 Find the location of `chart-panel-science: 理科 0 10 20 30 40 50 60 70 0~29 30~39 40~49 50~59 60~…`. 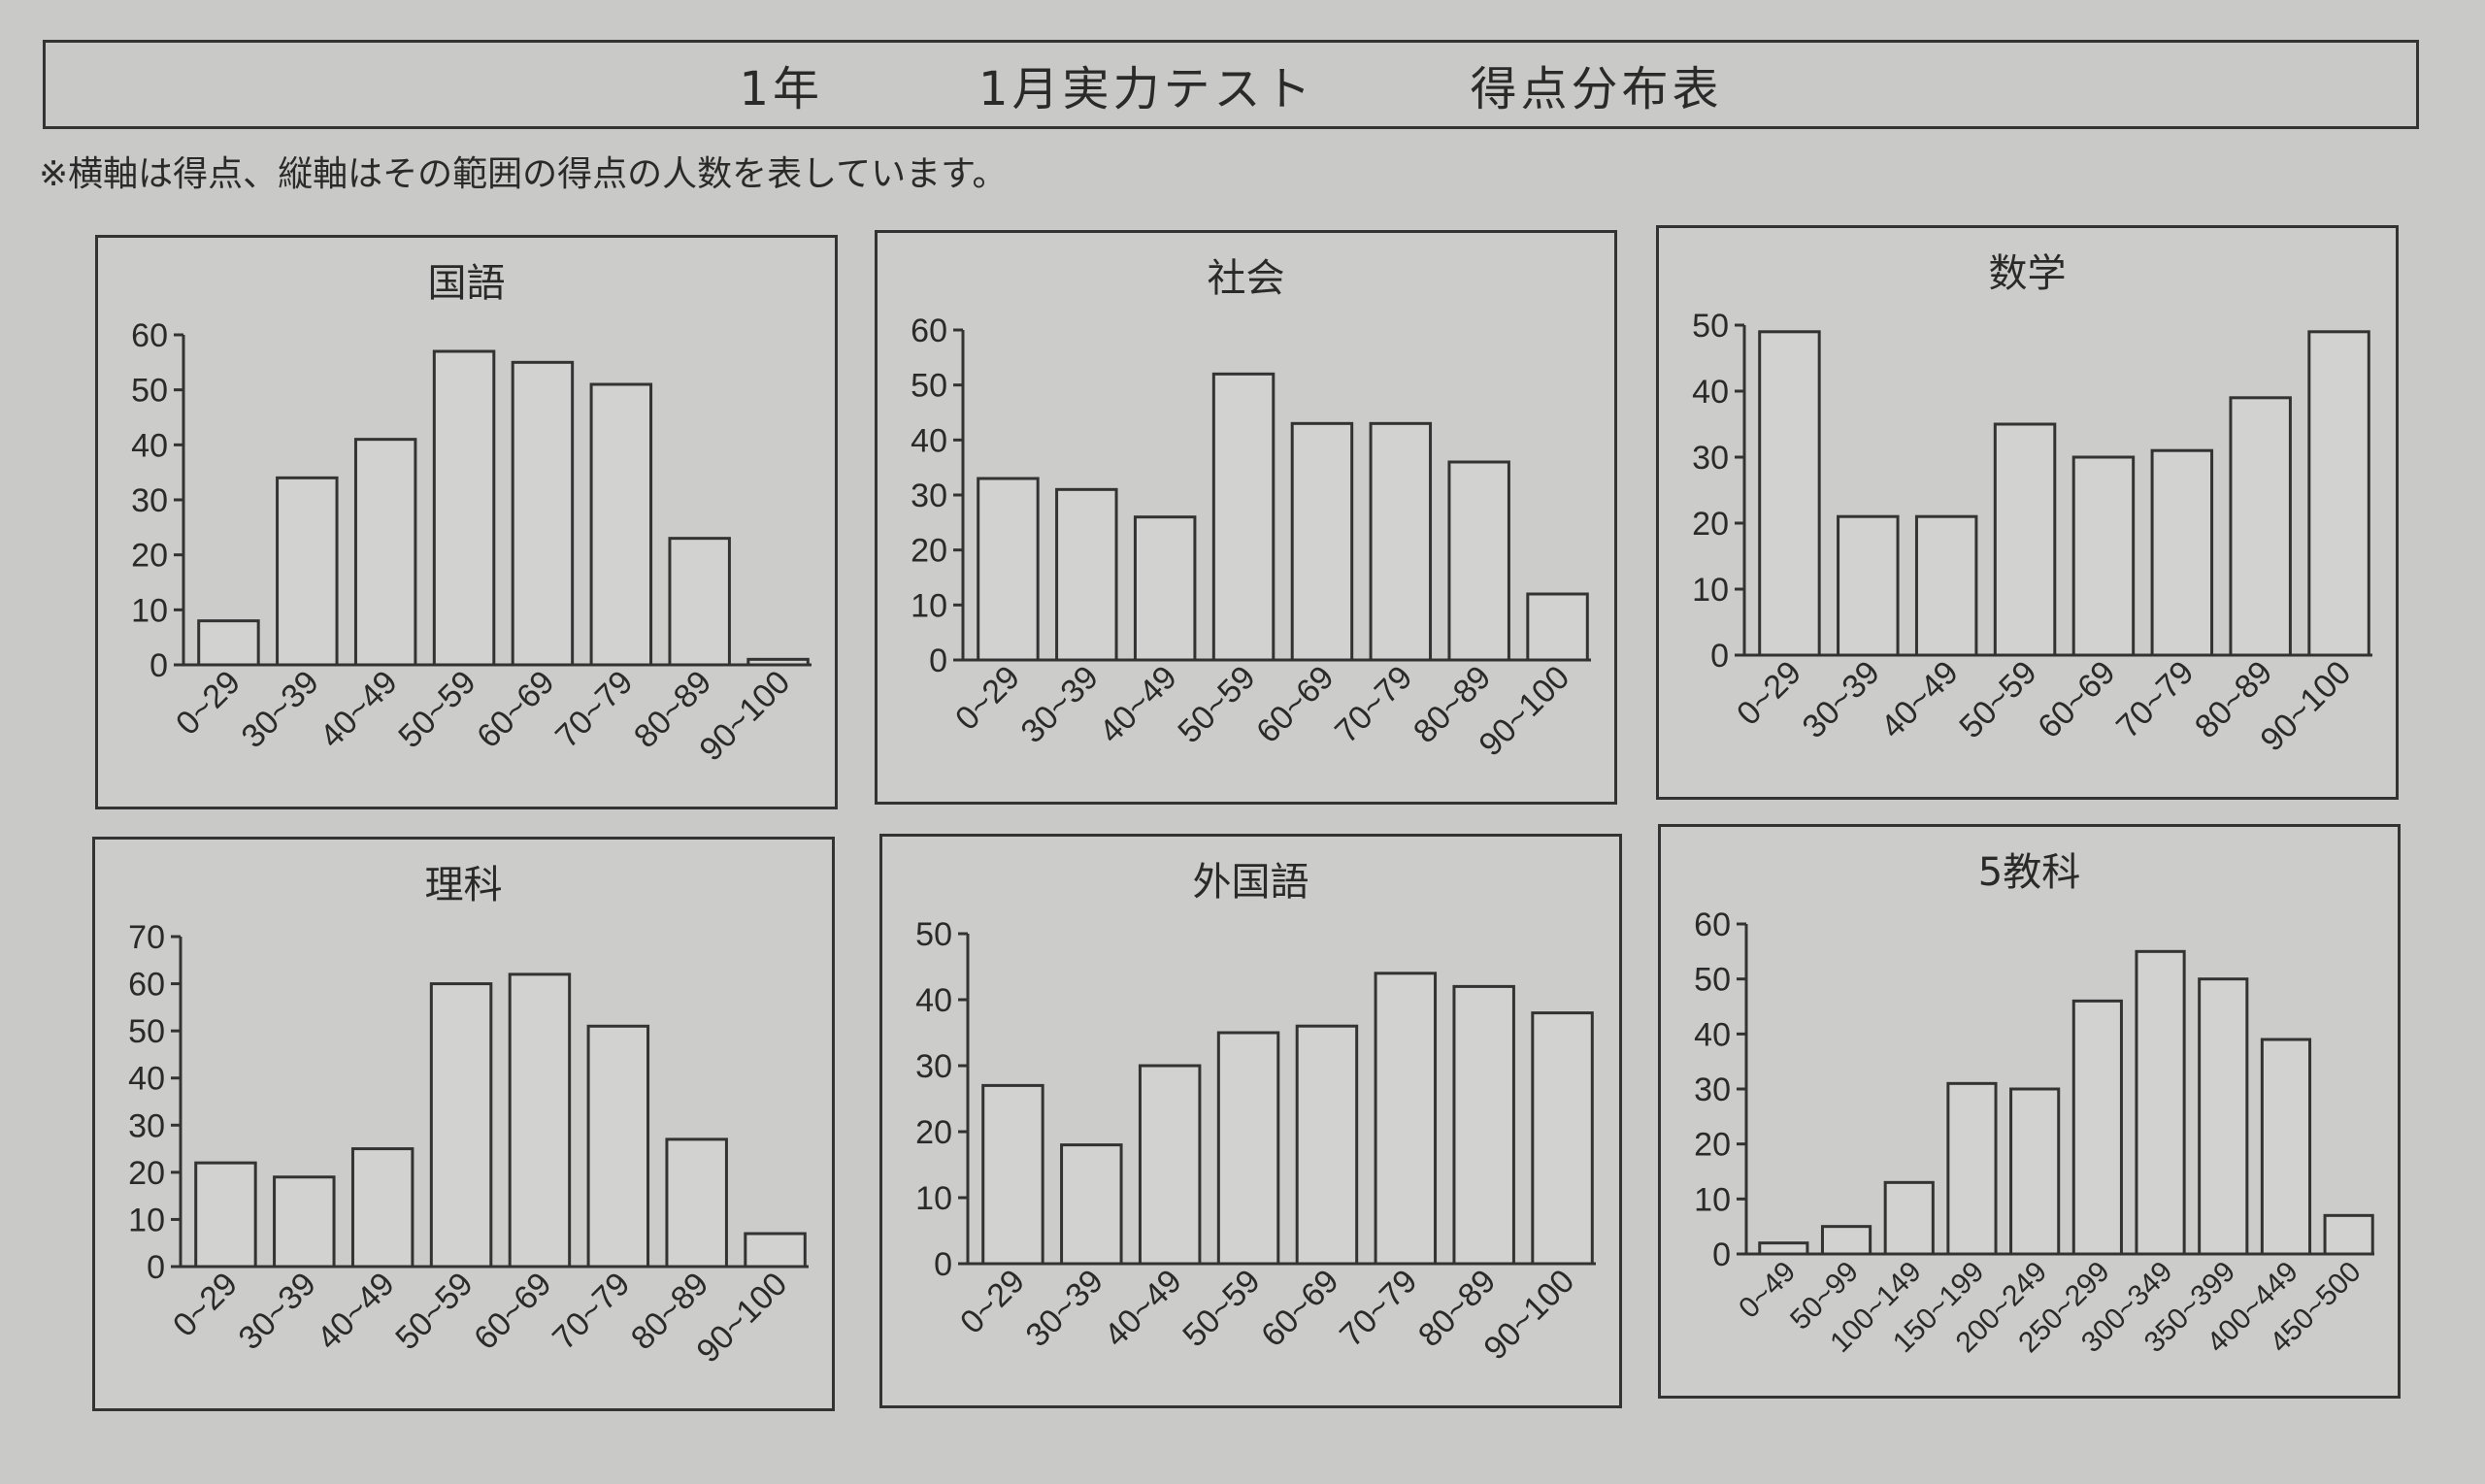

chart-panel-science: 理科 0 10 20 30 40 50 60 70 0~29 30~39 40~49 50~59 60~… is located at coordinates (464, 1124).